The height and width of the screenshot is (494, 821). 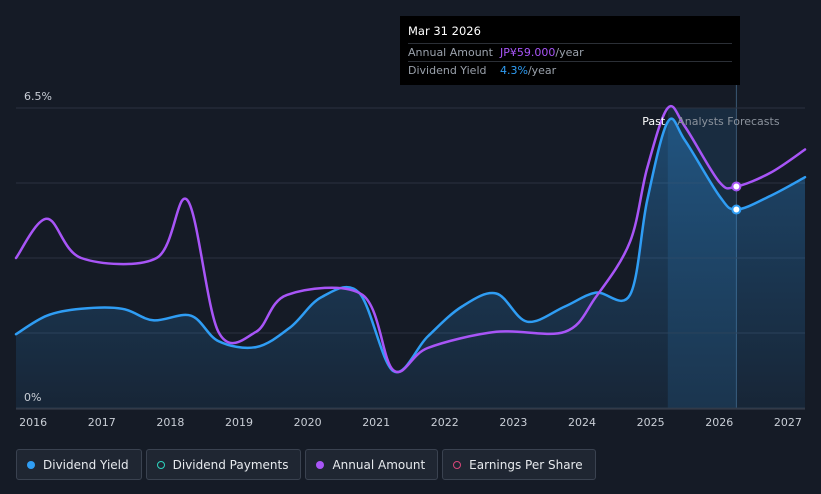 I want to click on tooltip-value: JP¥59.000, so click(x=528, y=52).